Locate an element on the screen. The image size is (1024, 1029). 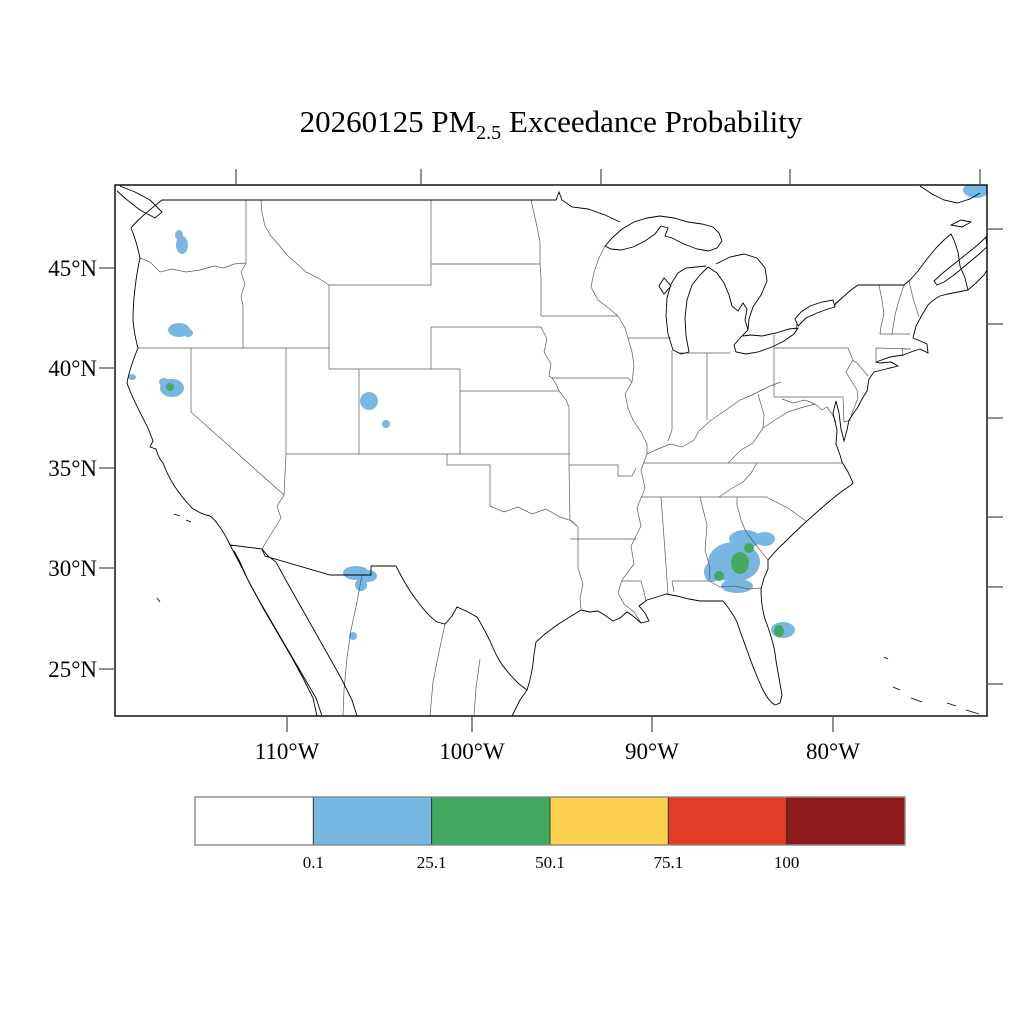
lat-tick-label: 35°N is located at coordinates (72, 468).